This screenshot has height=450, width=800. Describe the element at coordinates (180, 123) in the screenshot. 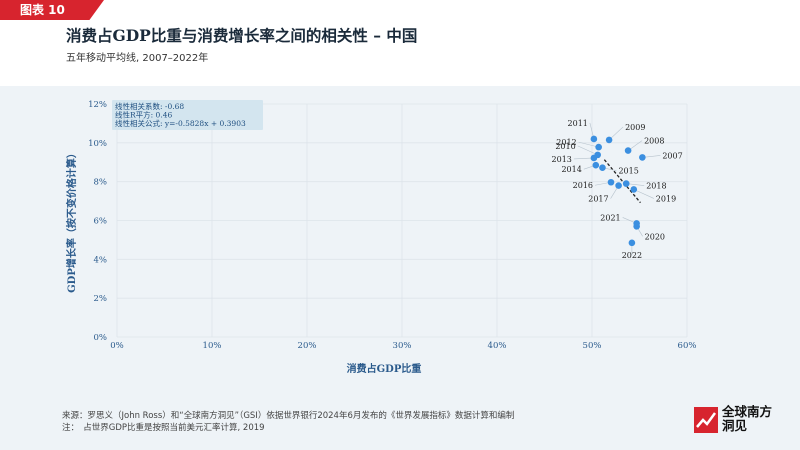

I see `stats-text-line: 线性相关公式: y=-0.5828x + 0.3903` at that location.